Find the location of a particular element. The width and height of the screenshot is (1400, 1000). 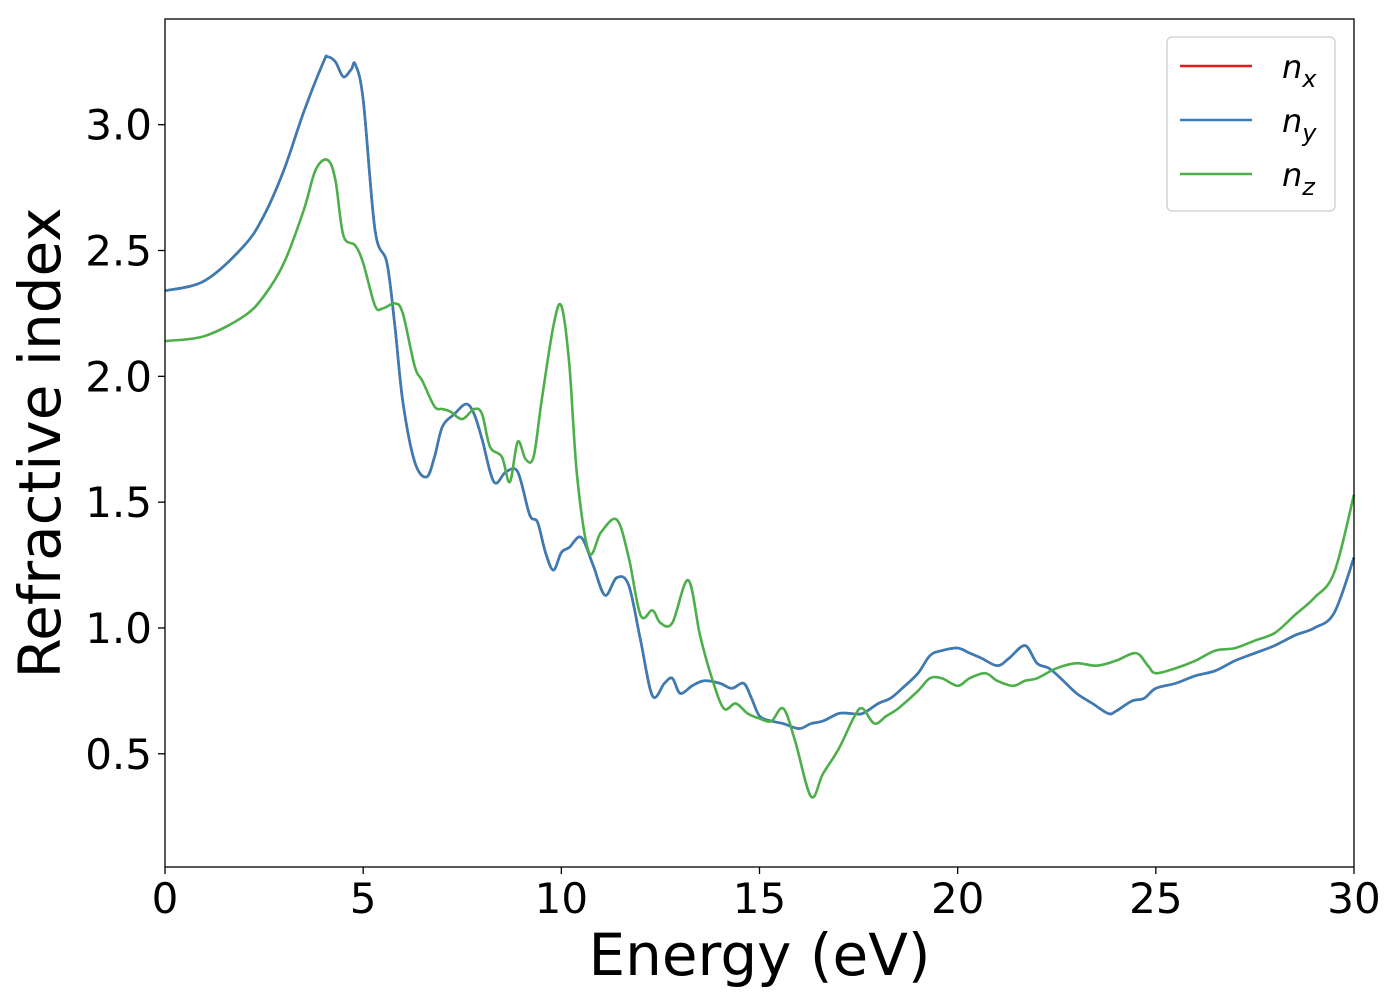

x-axis-label: Energy (eV) is located at coordinates (759, 955).